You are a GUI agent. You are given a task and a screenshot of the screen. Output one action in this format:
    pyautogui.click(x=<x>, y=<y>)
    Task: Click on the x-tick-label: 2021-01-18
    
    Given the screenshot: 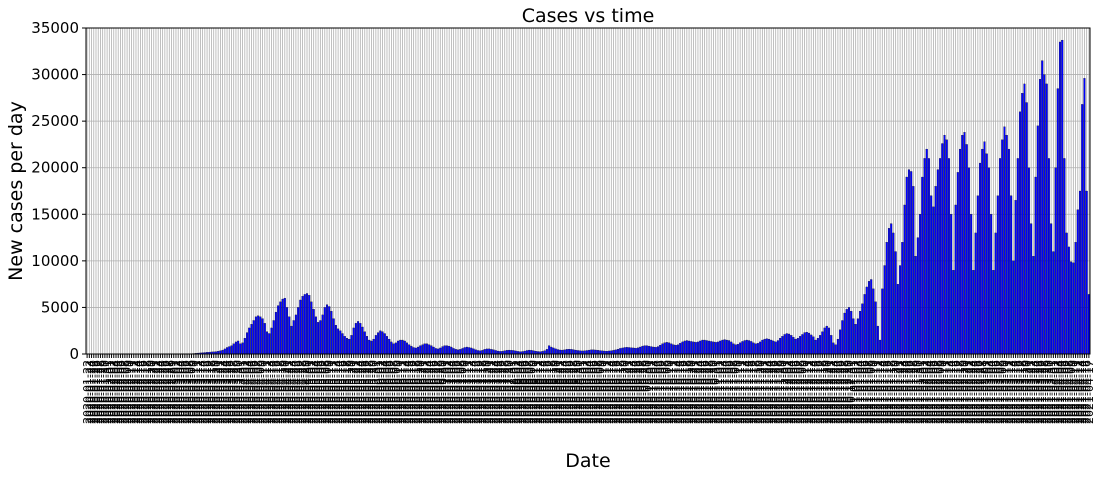 What is the action you would take?
    pyautogui.click(x=891, y=392)
    